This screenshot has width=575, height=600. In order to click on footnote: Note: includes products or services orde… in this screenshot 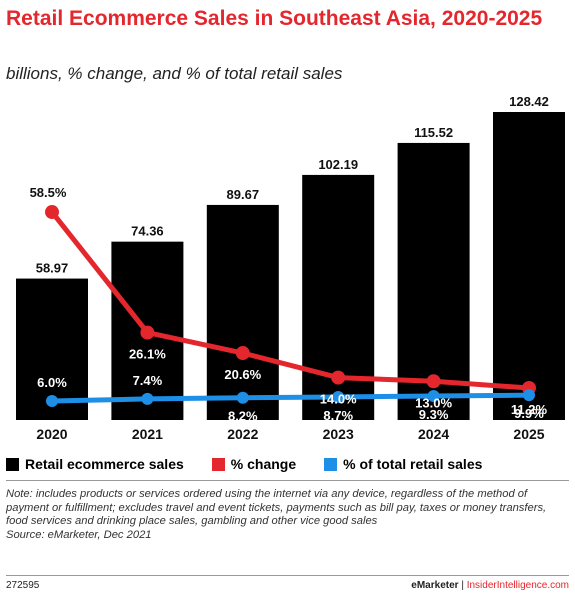, I will do `click(287, 515)`.